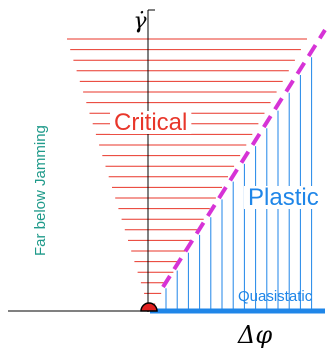 The width and height of the screenshot is (327, 351). Describe the element at coordinates (254, 335) in the screenshot. I see `x-axis-label: Δφ` at that location.